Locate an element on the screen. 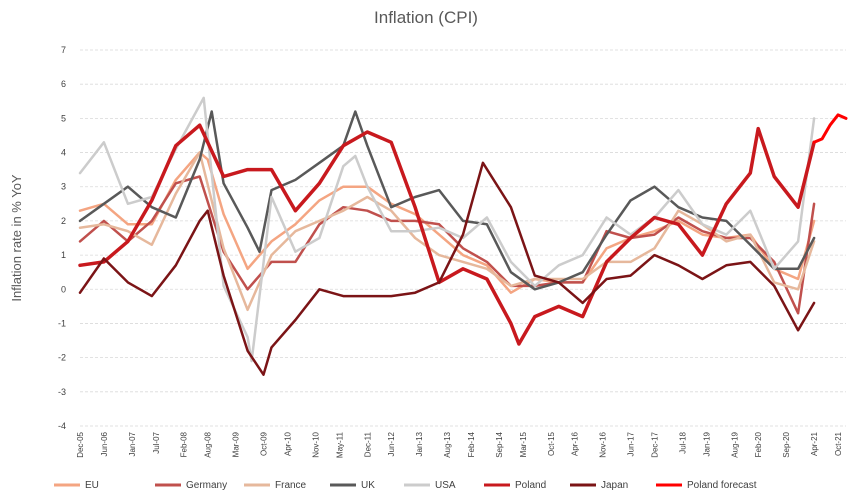 This screenshot has width=852, height=501. legend-item-poland: Poland is located at coordinates (515, 485).